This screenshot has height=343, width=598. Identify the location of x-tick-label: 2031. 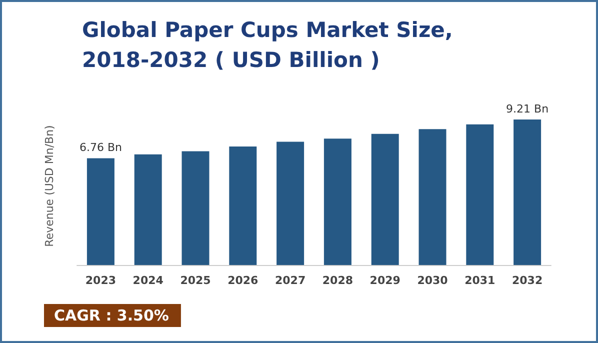
(480, 280).